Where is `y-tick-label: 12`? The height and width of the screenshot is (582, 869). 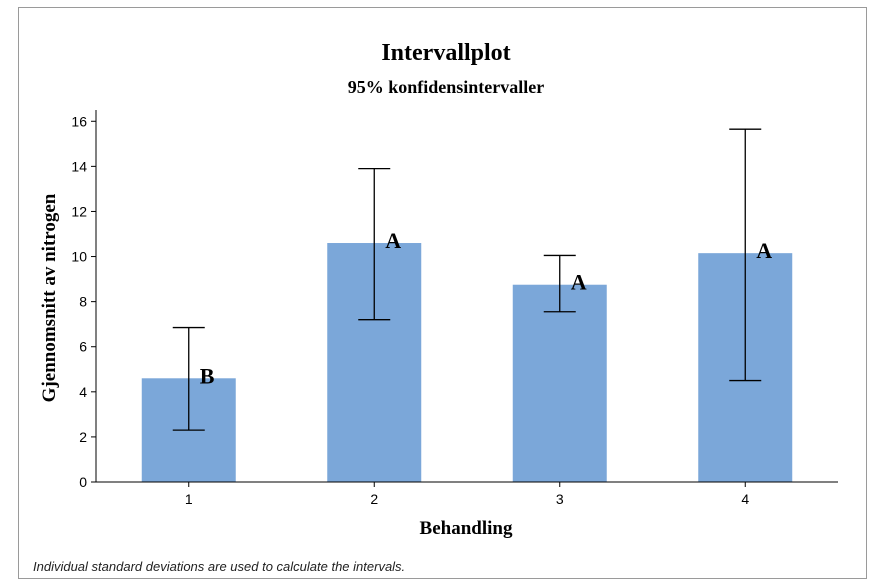
y-tick-label: 12 is located at coordinates (79, 211).